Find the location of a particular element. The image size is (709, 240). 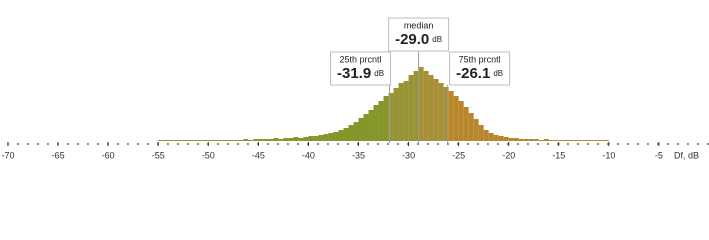

x-tick-label: -65 is located at coordinates (58, 155).